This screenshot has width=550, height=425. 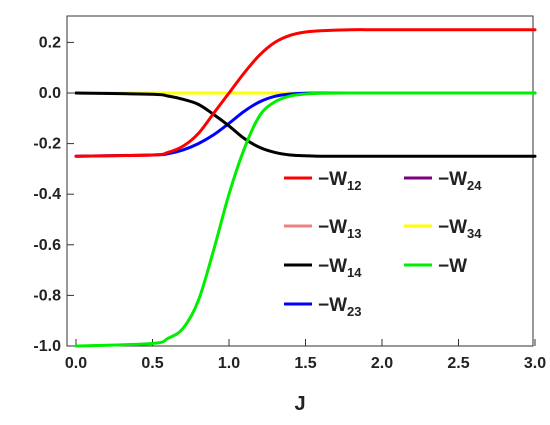 I want to click on legend-label: −W, so click(x=452, y=266).